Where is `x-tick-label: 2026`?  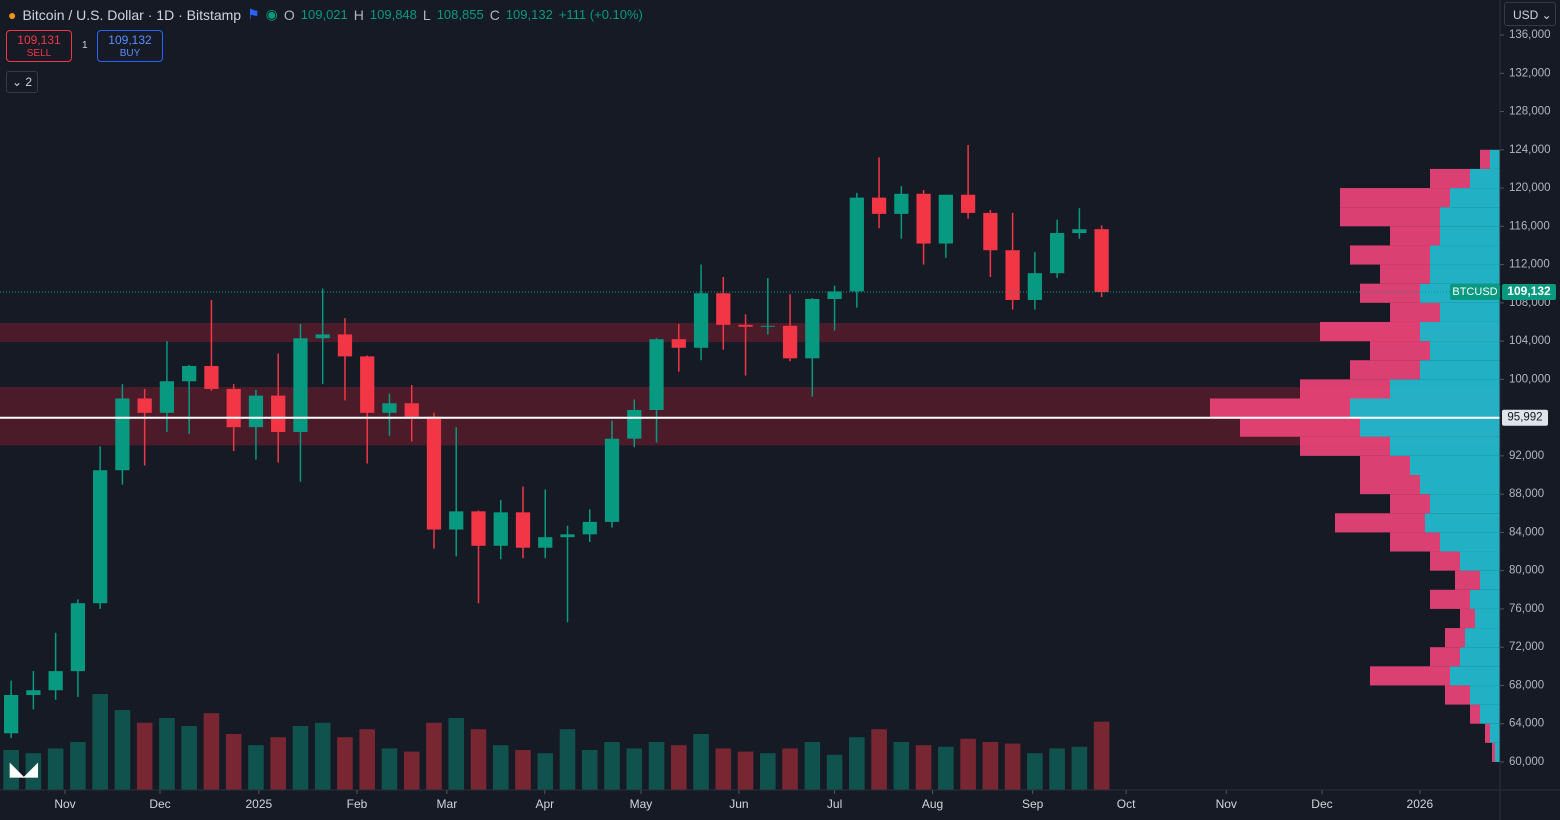
x-tick-label: 2026 is located at coordinates (1420, 804).